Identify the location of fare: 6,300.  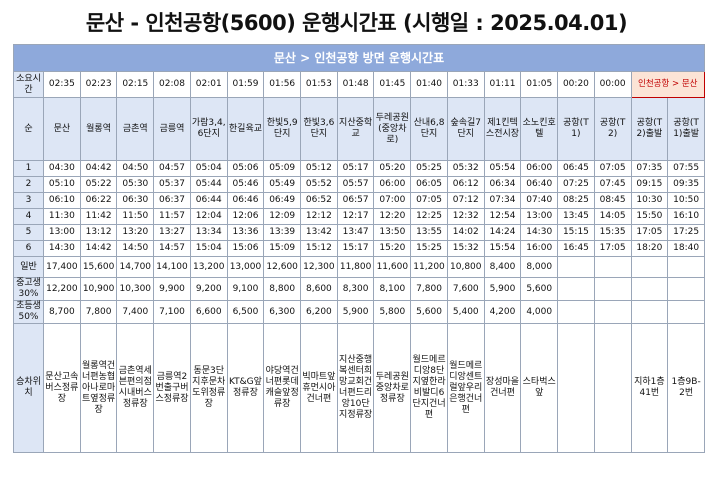
(282, 312).